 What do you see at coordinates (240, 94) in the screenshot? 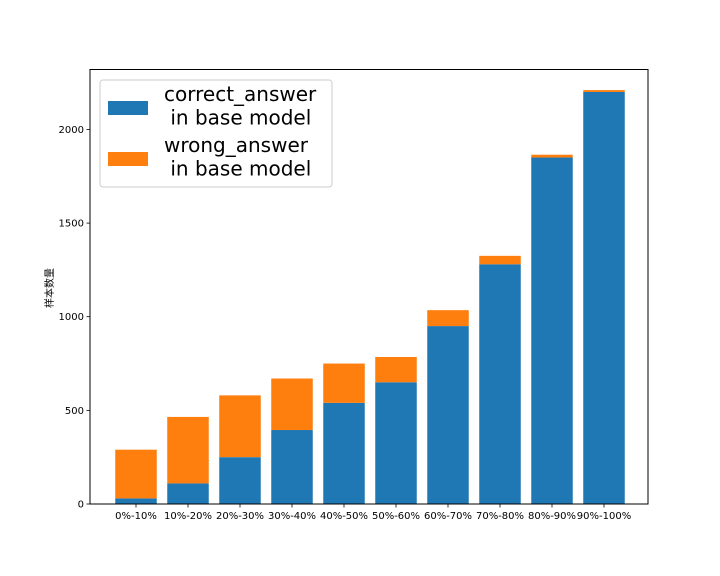
I see `legend-label-line-0-0: correct_answer` at bounding box center [240, 94].